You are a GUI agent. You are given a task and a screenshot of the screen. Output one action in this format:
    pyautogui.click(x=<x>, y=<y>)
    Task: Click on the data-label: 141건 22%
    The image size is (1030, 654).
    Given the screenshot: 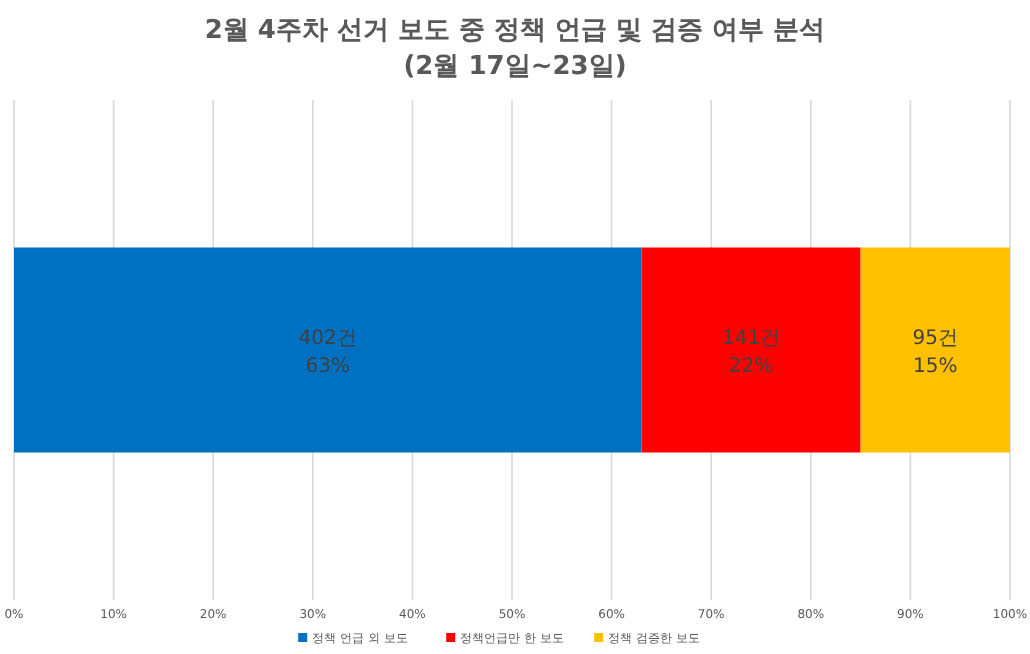 What is the action you would take?
    pyautogui.click(x=751, y=353)
    